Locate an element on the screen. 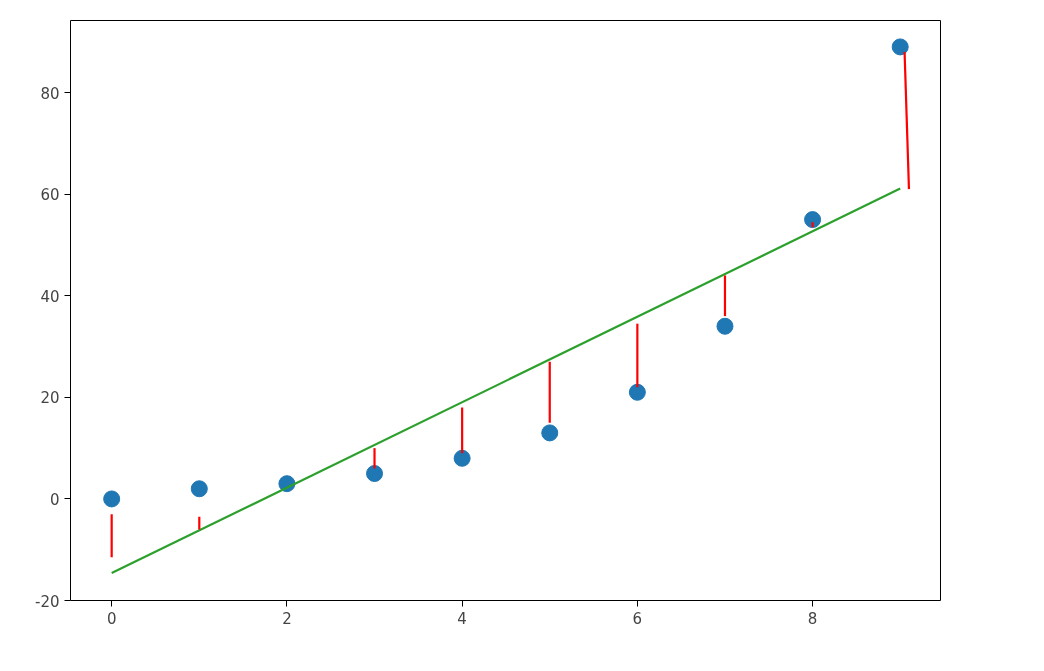 This screenshot has height=671, width=1044. x-tick-label: 4 is located at coordinates (462, 618).